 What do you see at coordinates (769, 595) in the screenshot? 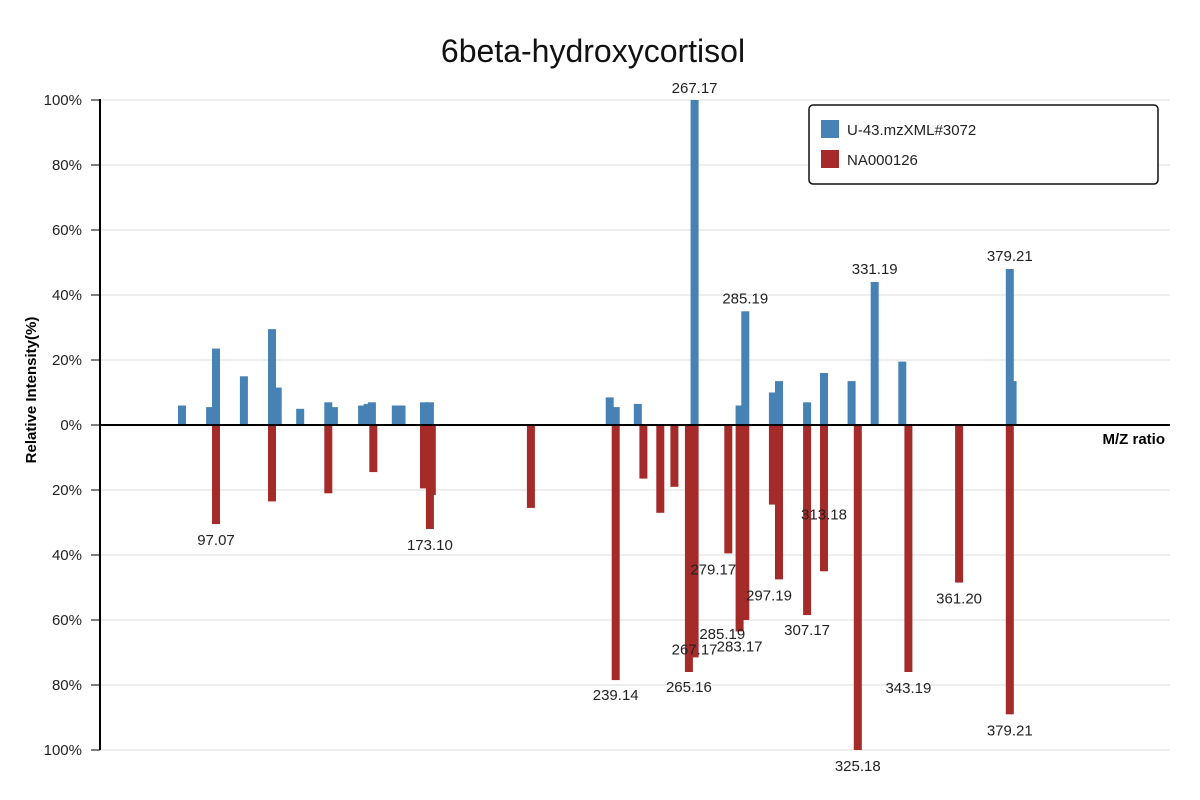
I see `peak-label-bottom: 297.19` at bounding box center [769, 595].